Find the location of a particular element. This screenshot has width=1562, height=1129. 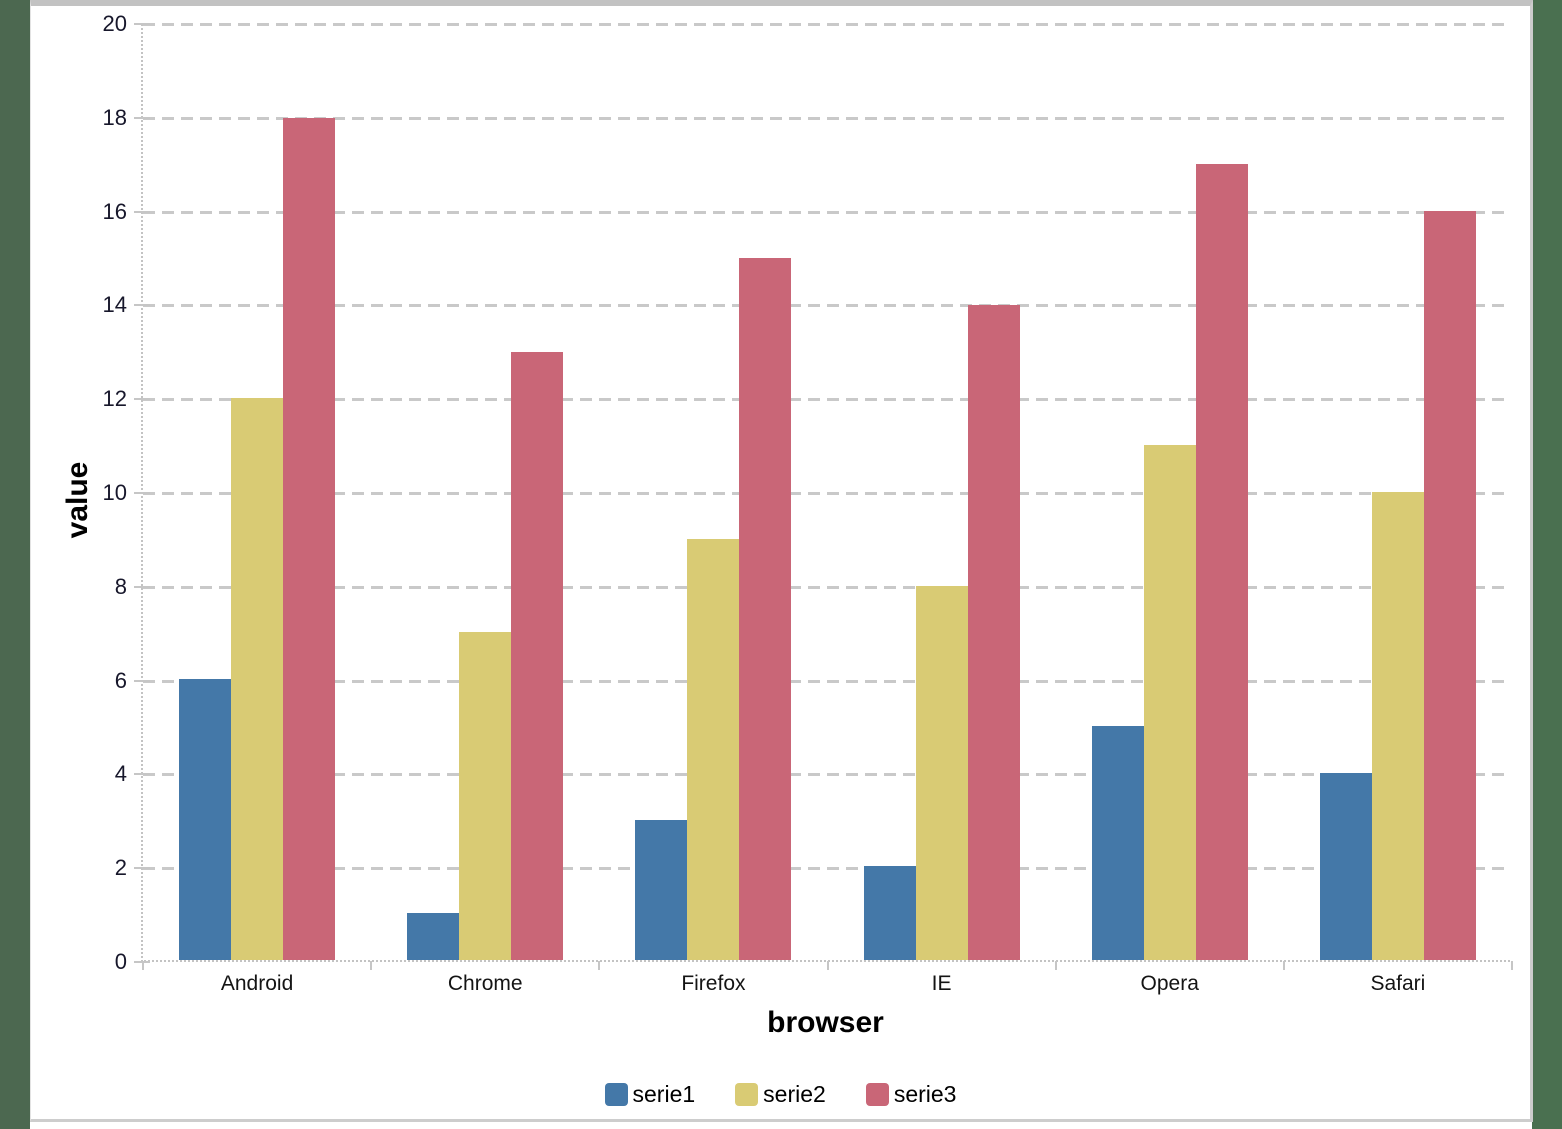

bar-serie2-safari is located at coordinates (1397, 726).